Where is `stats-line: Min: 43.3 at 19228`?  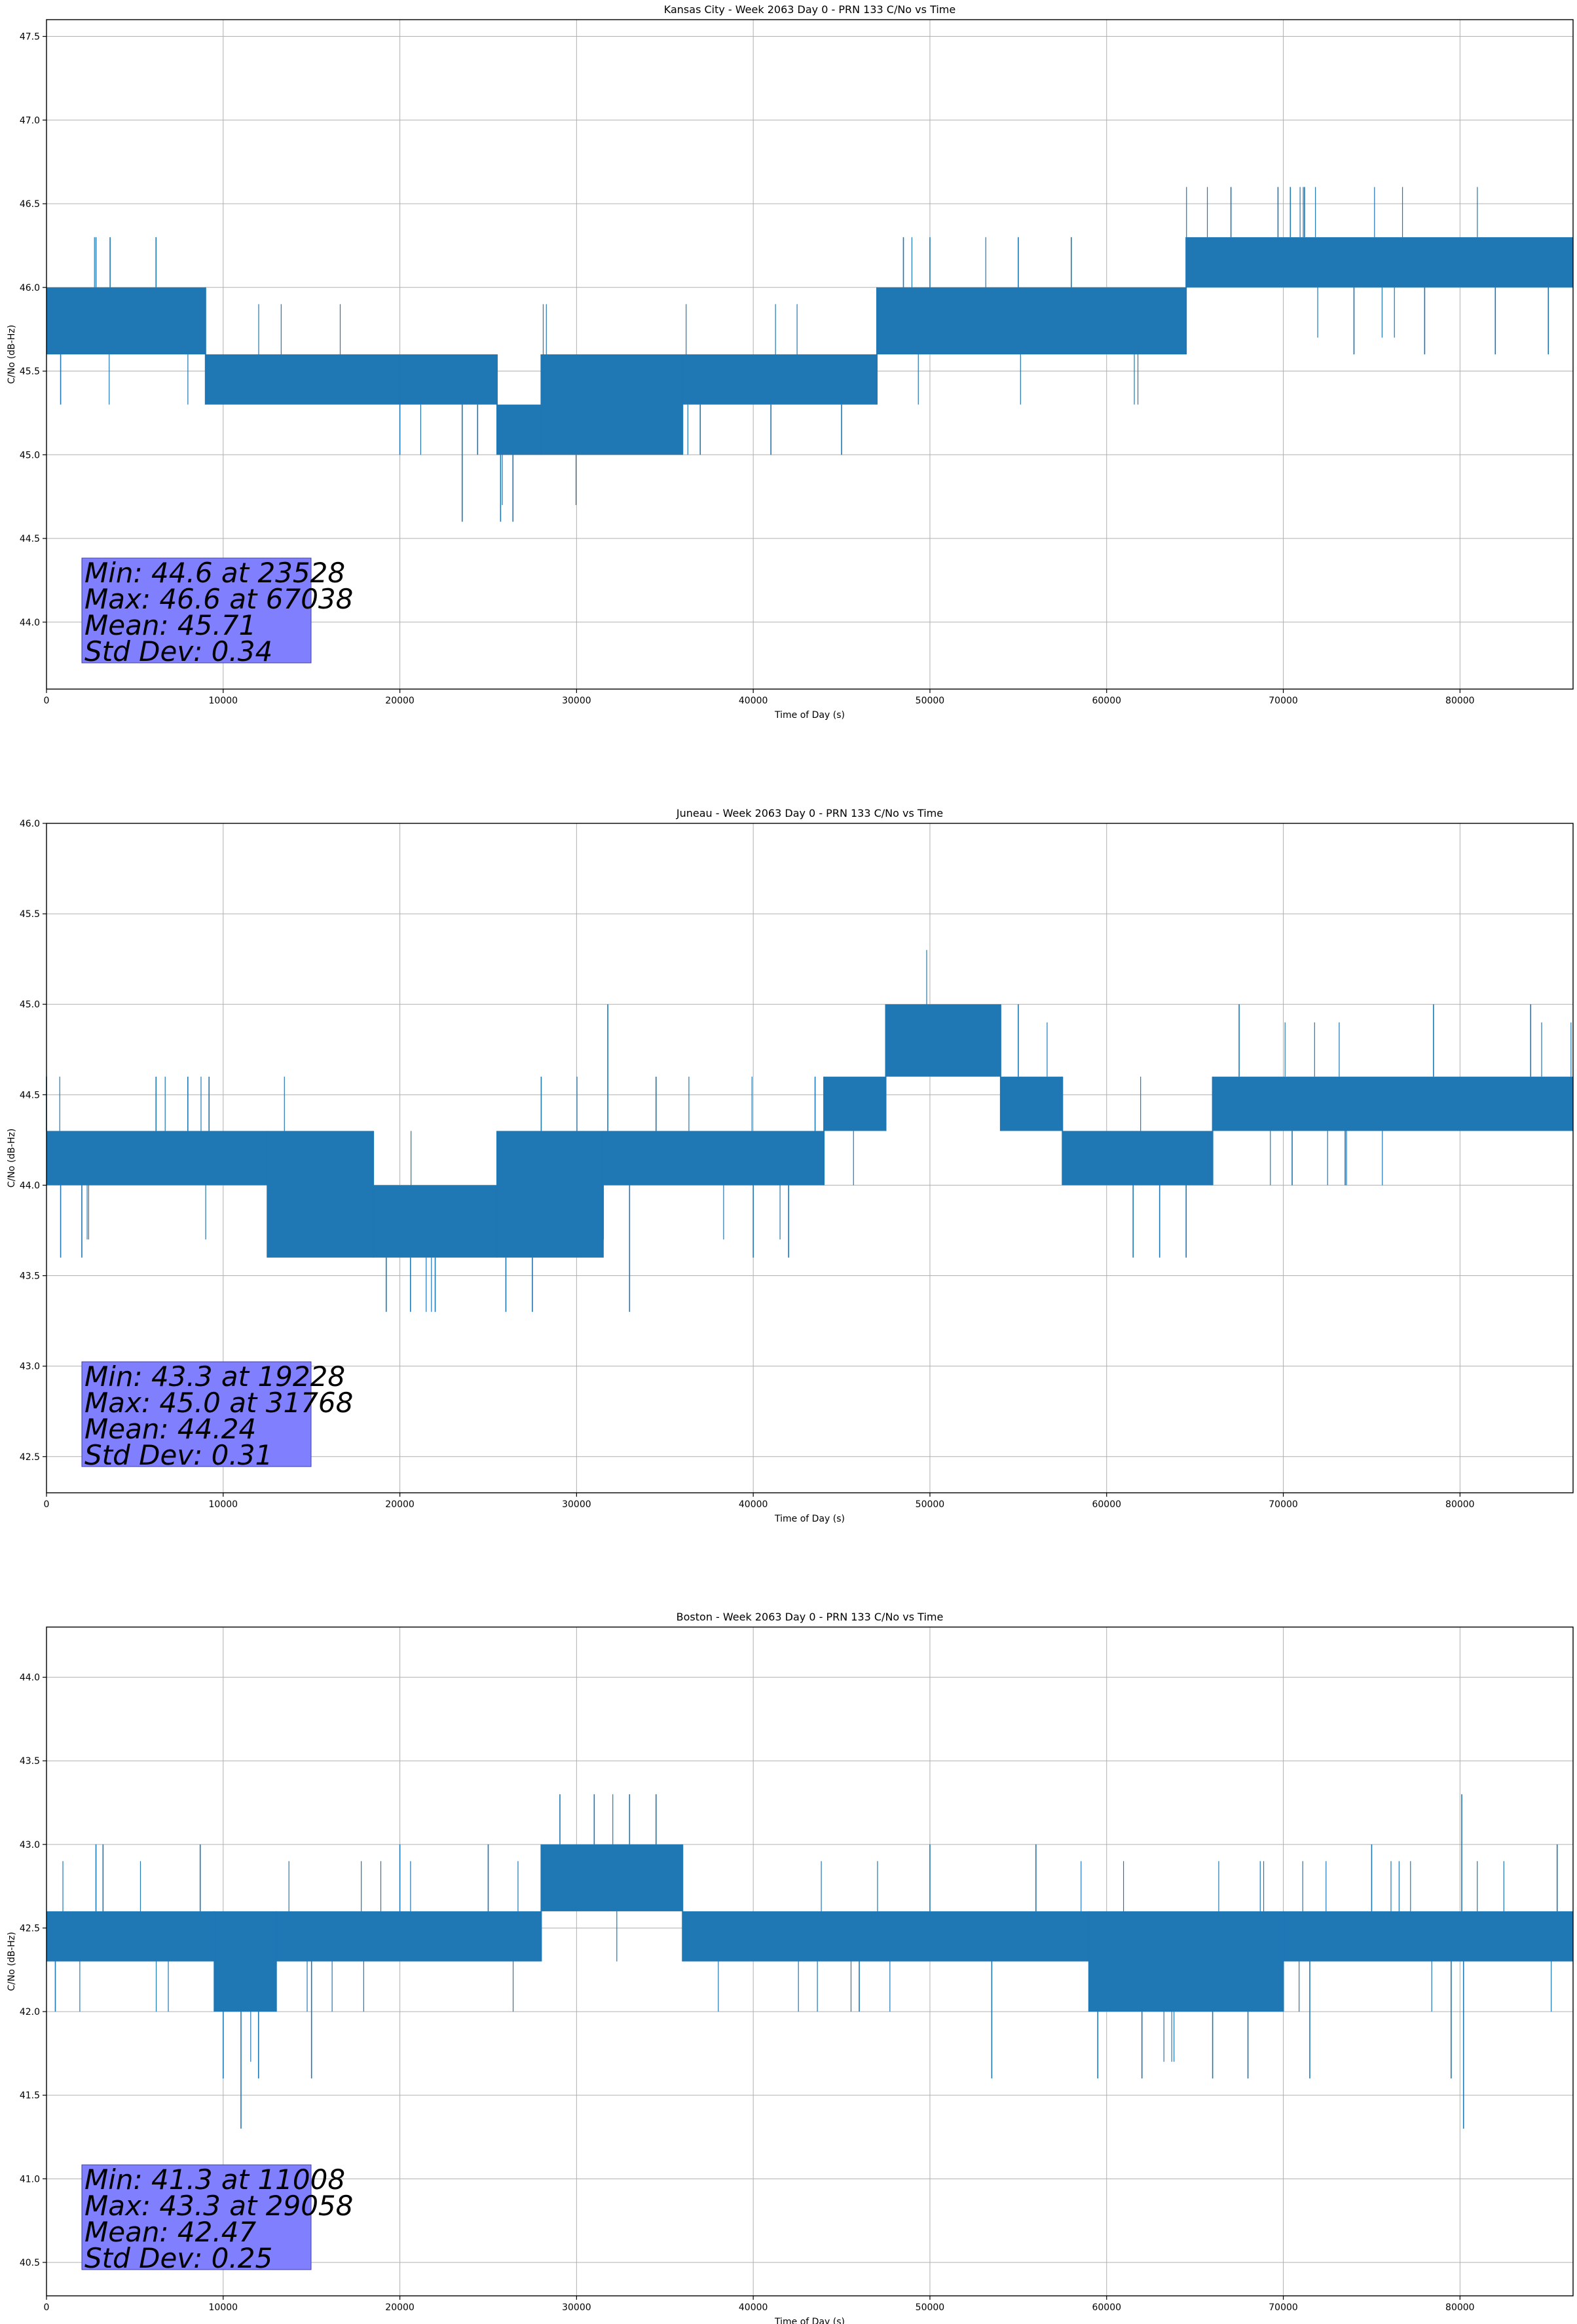 stats-line: Min: 43.3 at 19228 is located at coordinates (214, 1376).